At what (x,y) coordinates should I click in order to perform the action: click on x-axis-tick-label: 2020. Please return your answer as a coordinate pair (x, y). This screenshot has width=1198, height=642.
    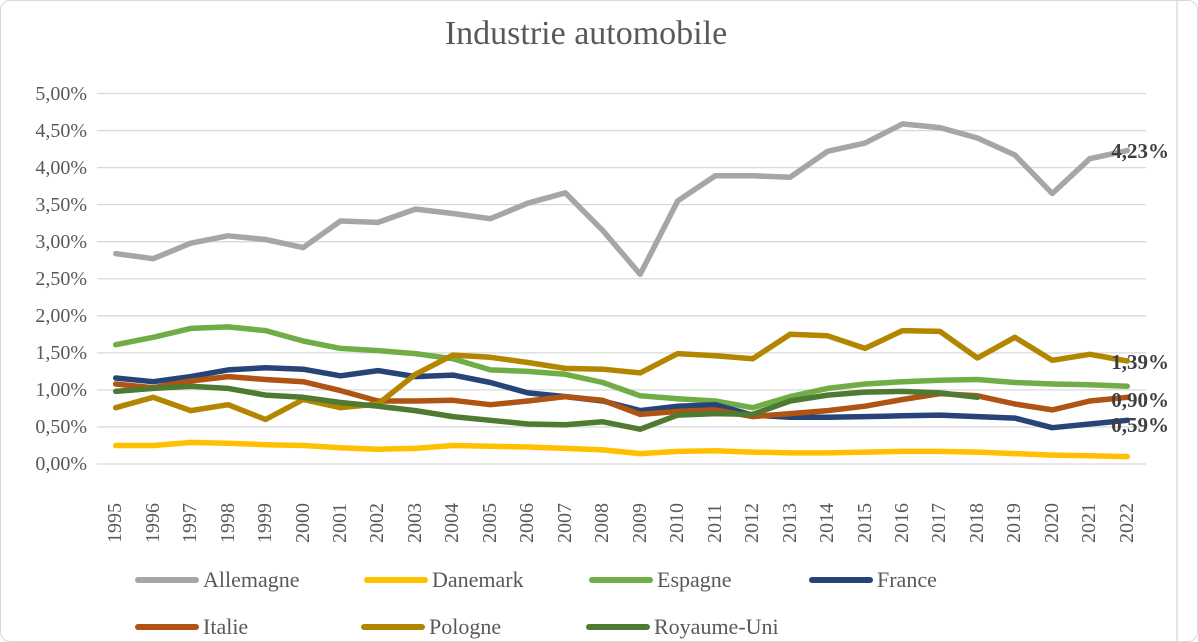
    Looking at the image, I should click on (1051, 523).